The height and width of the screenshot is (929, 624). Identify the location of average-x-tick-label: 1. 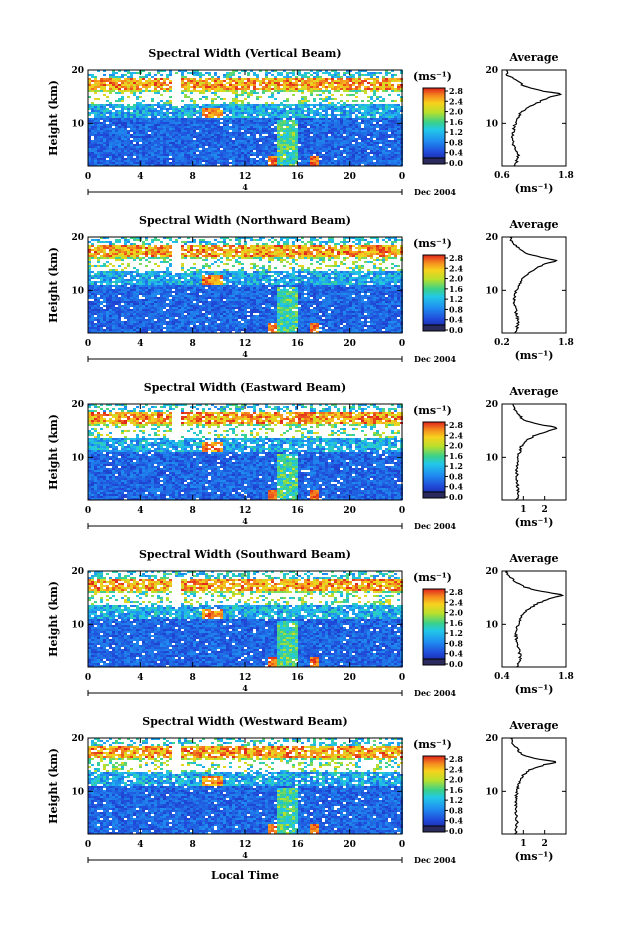
(523, 844).